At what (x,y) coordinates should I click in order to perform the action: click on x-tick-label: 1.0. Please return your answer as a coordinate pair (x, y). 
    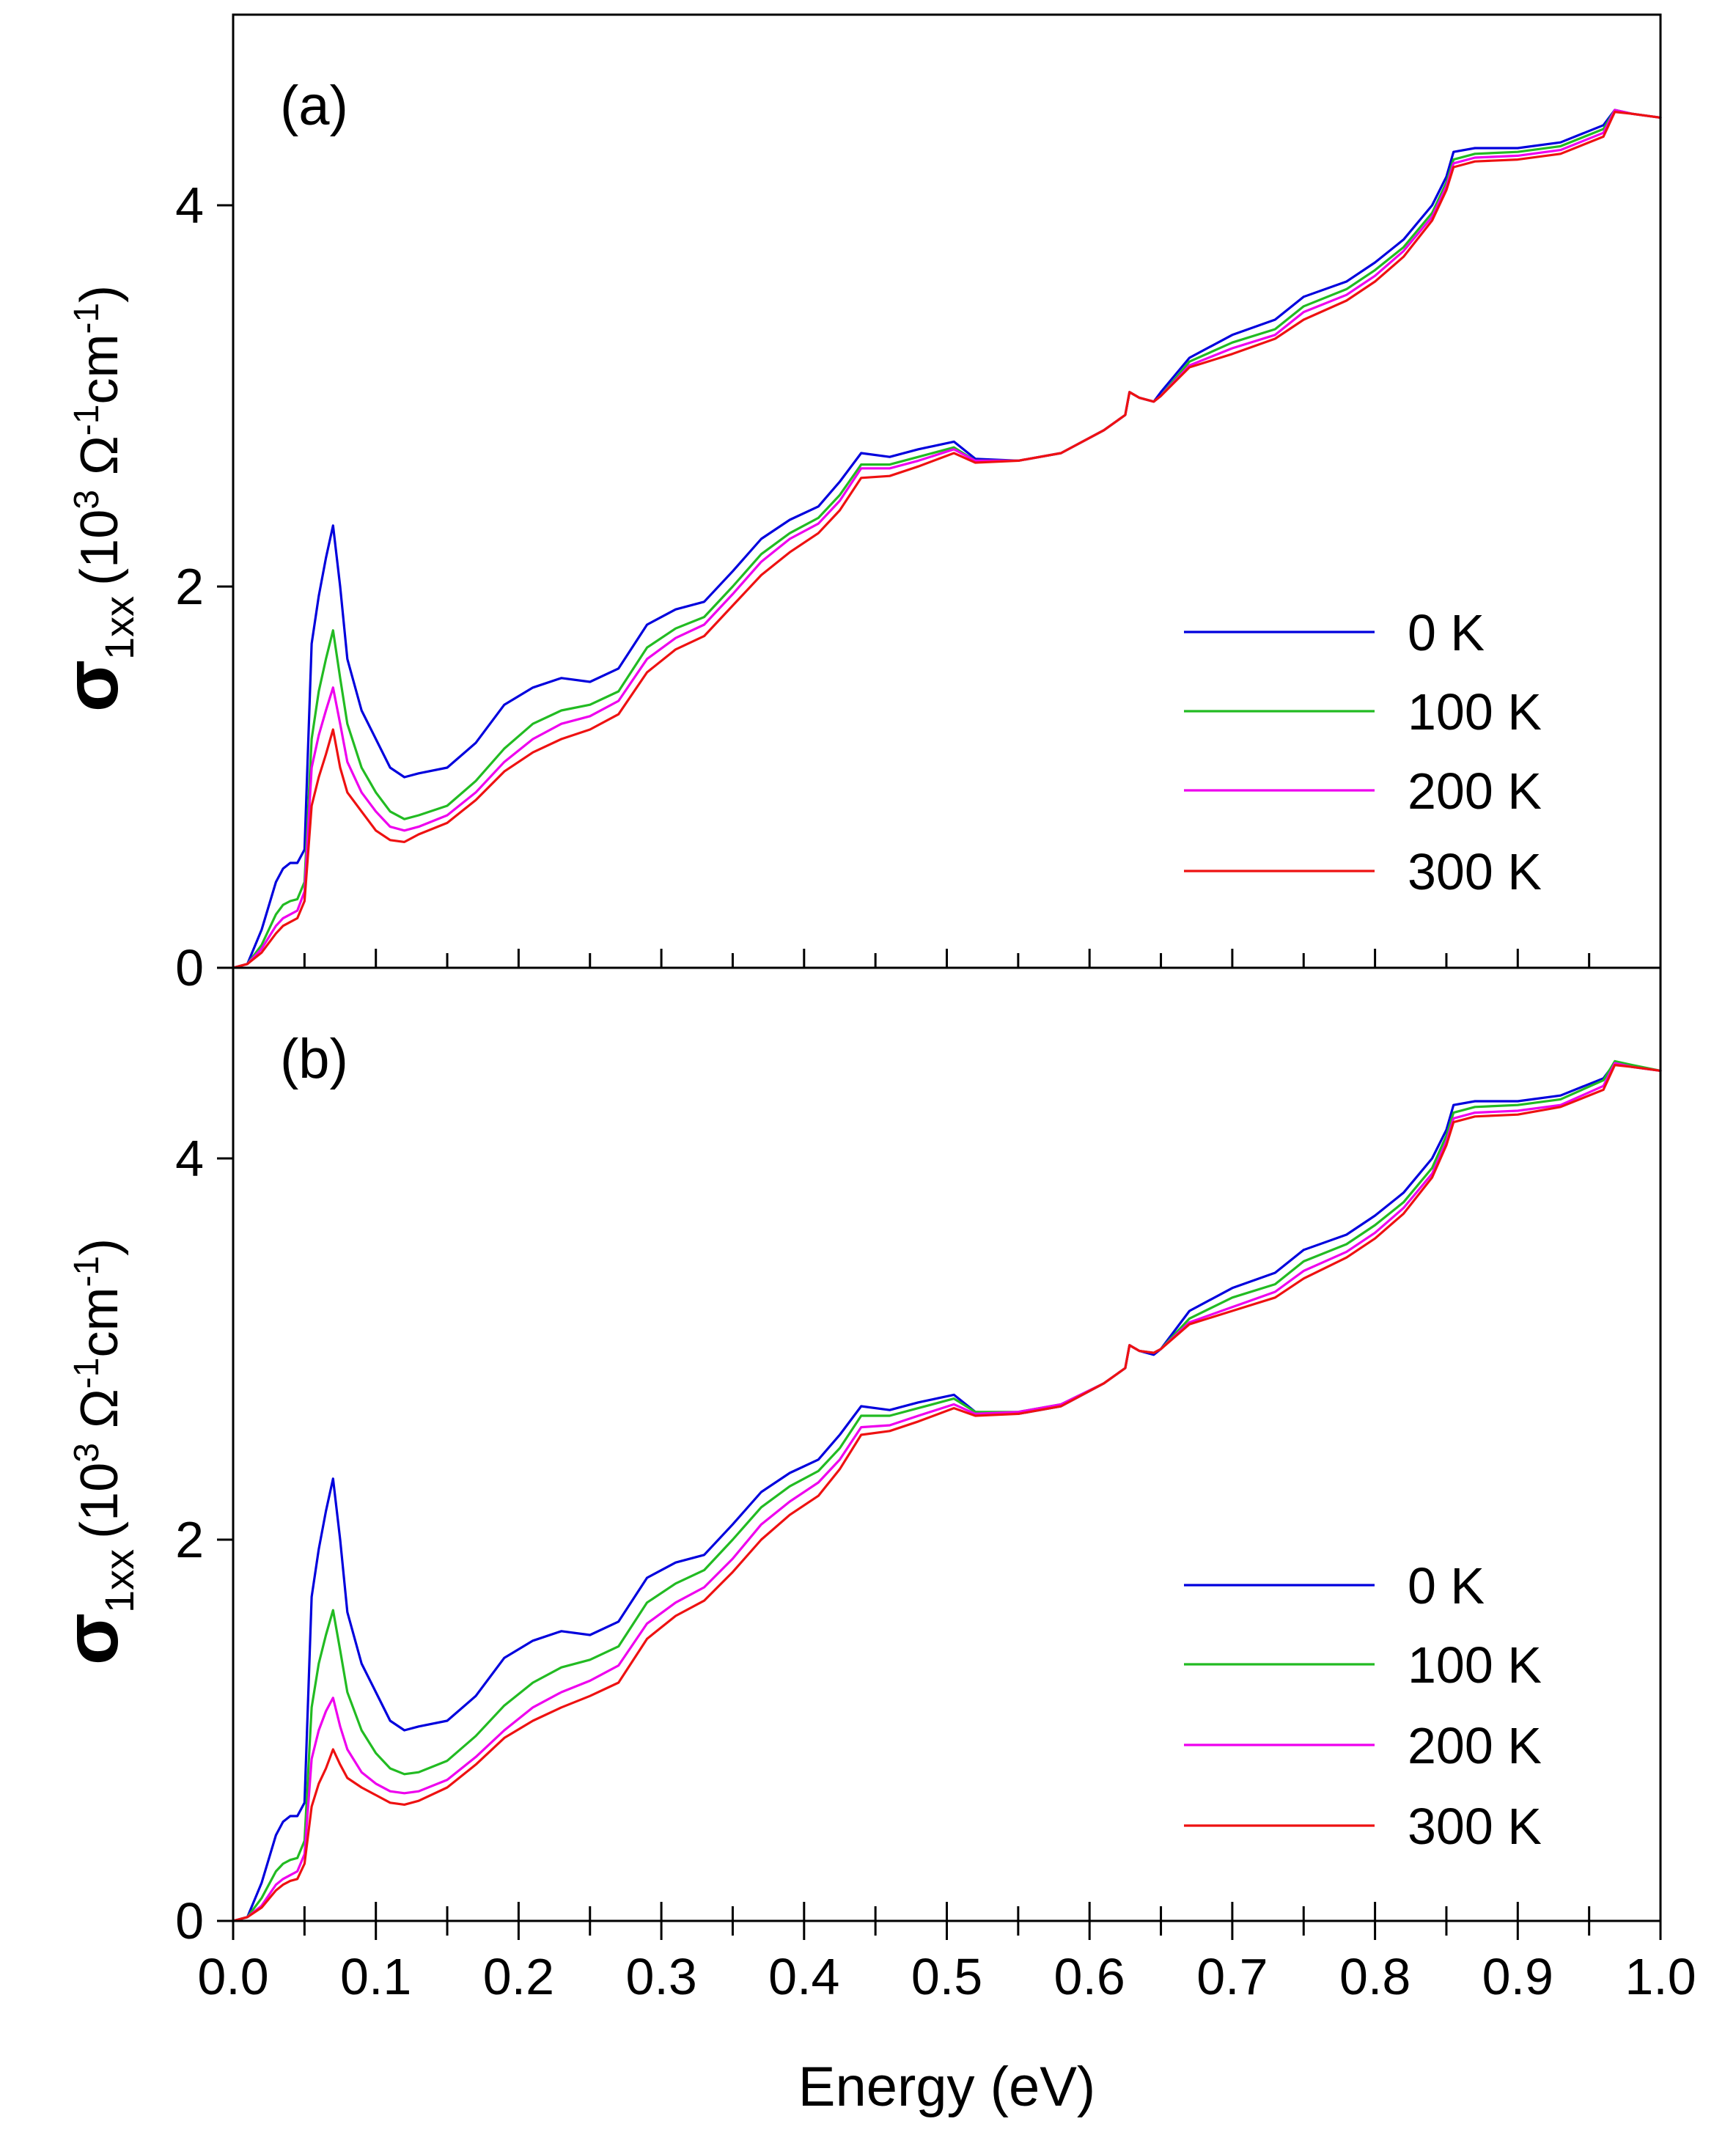
    Looking at the image, I should click on (1661, 1976).